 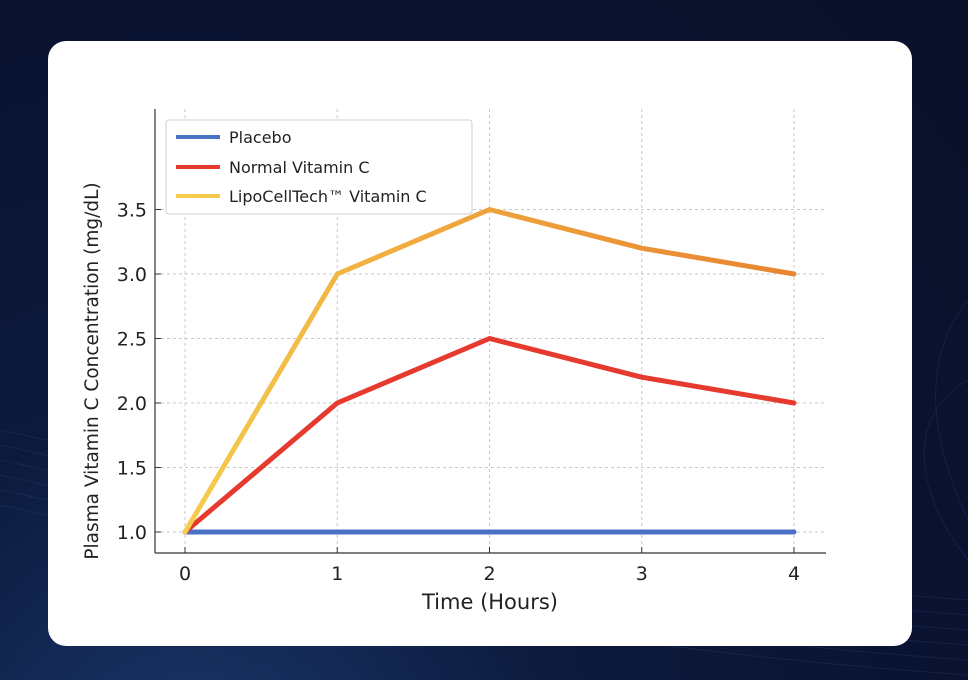 I want to click on legend-label-placebo: Placebo, so click(x=260, y=137).